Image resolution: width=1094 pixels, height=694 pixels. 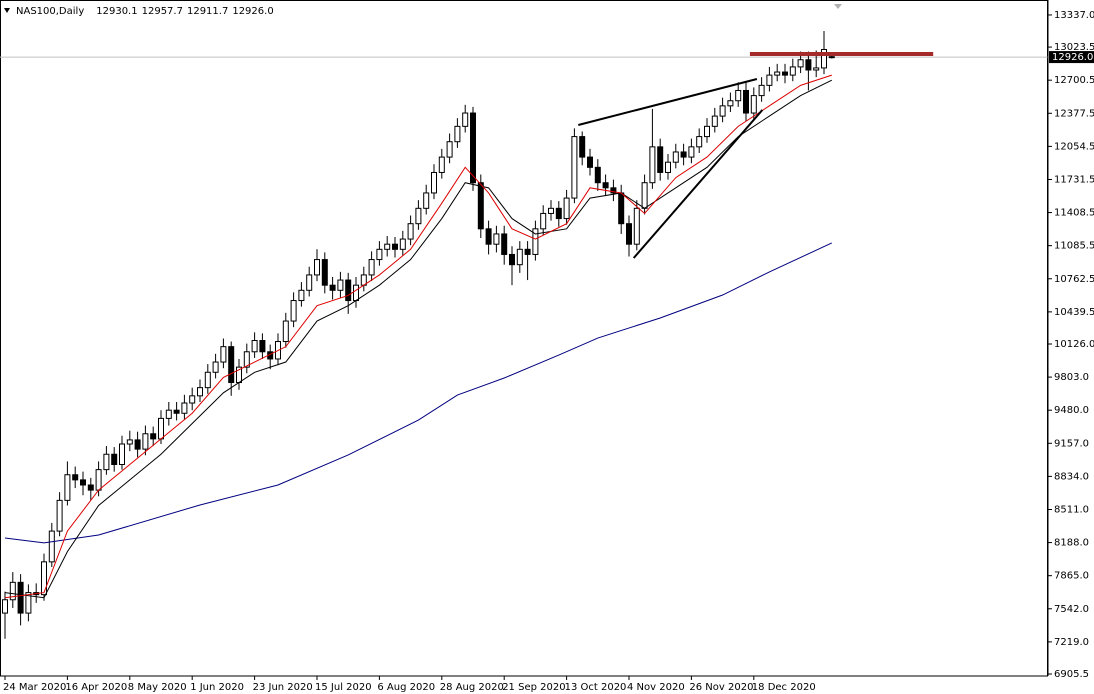 What do you see at coordinates (1074, 146) in the screenshot?
I see `y-tick-label: 12054.5` at bounding box center [1074, 146].